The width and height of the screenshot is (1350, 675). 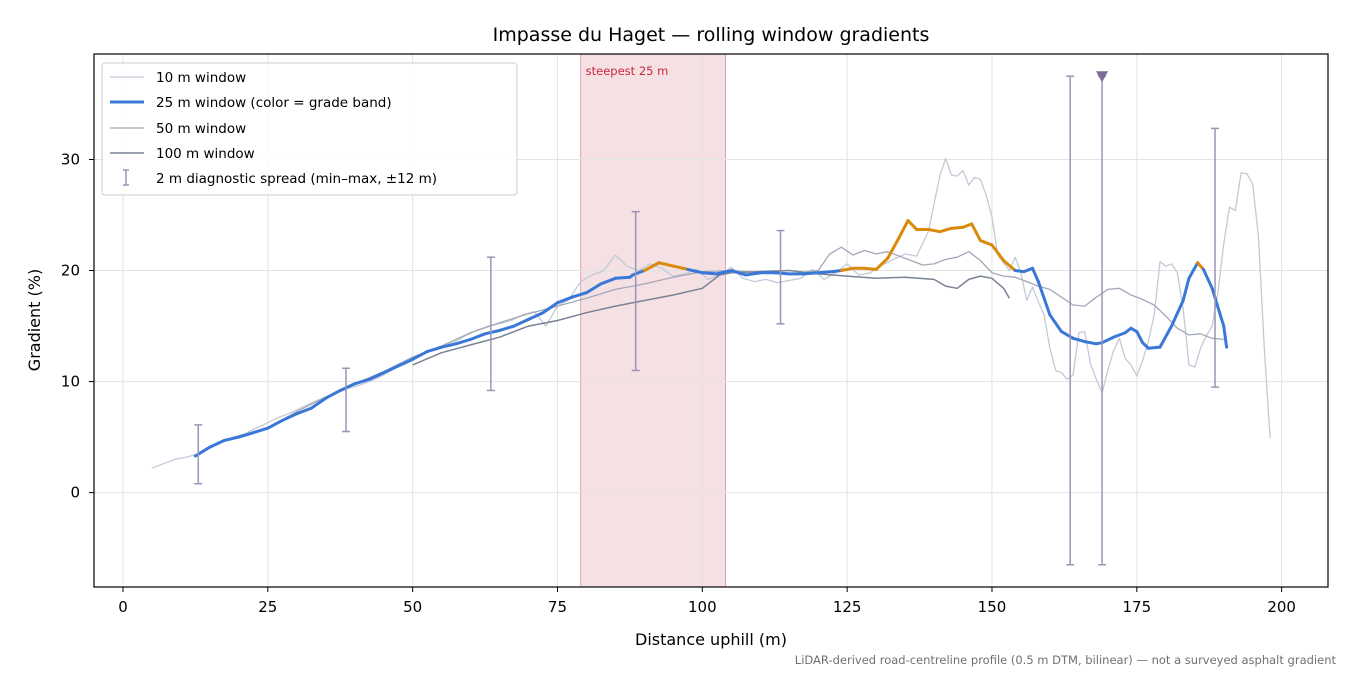 I want to click on x-tick-label: 25, so click(x=267, y=607).